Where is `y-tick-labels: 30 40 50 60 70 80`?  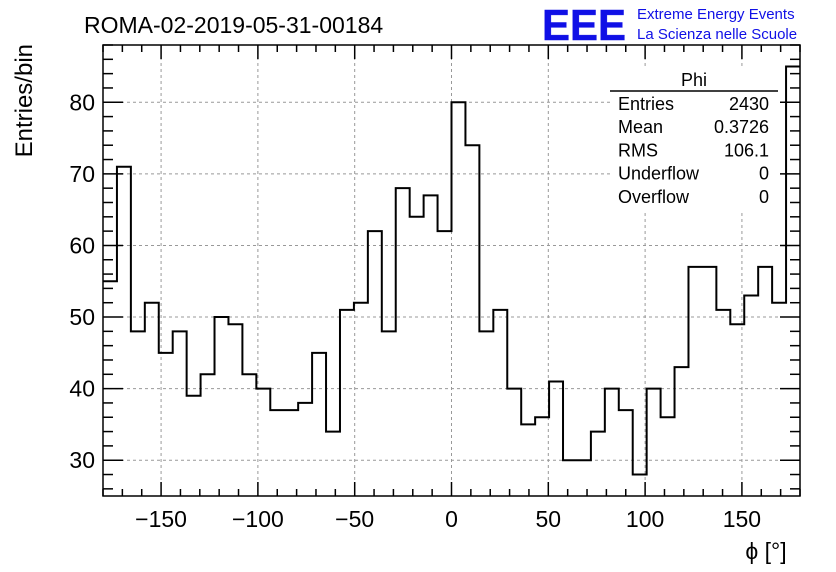 y-tick-labels: 30 40 50 60 70 80 is located at coordinates (82, 281).